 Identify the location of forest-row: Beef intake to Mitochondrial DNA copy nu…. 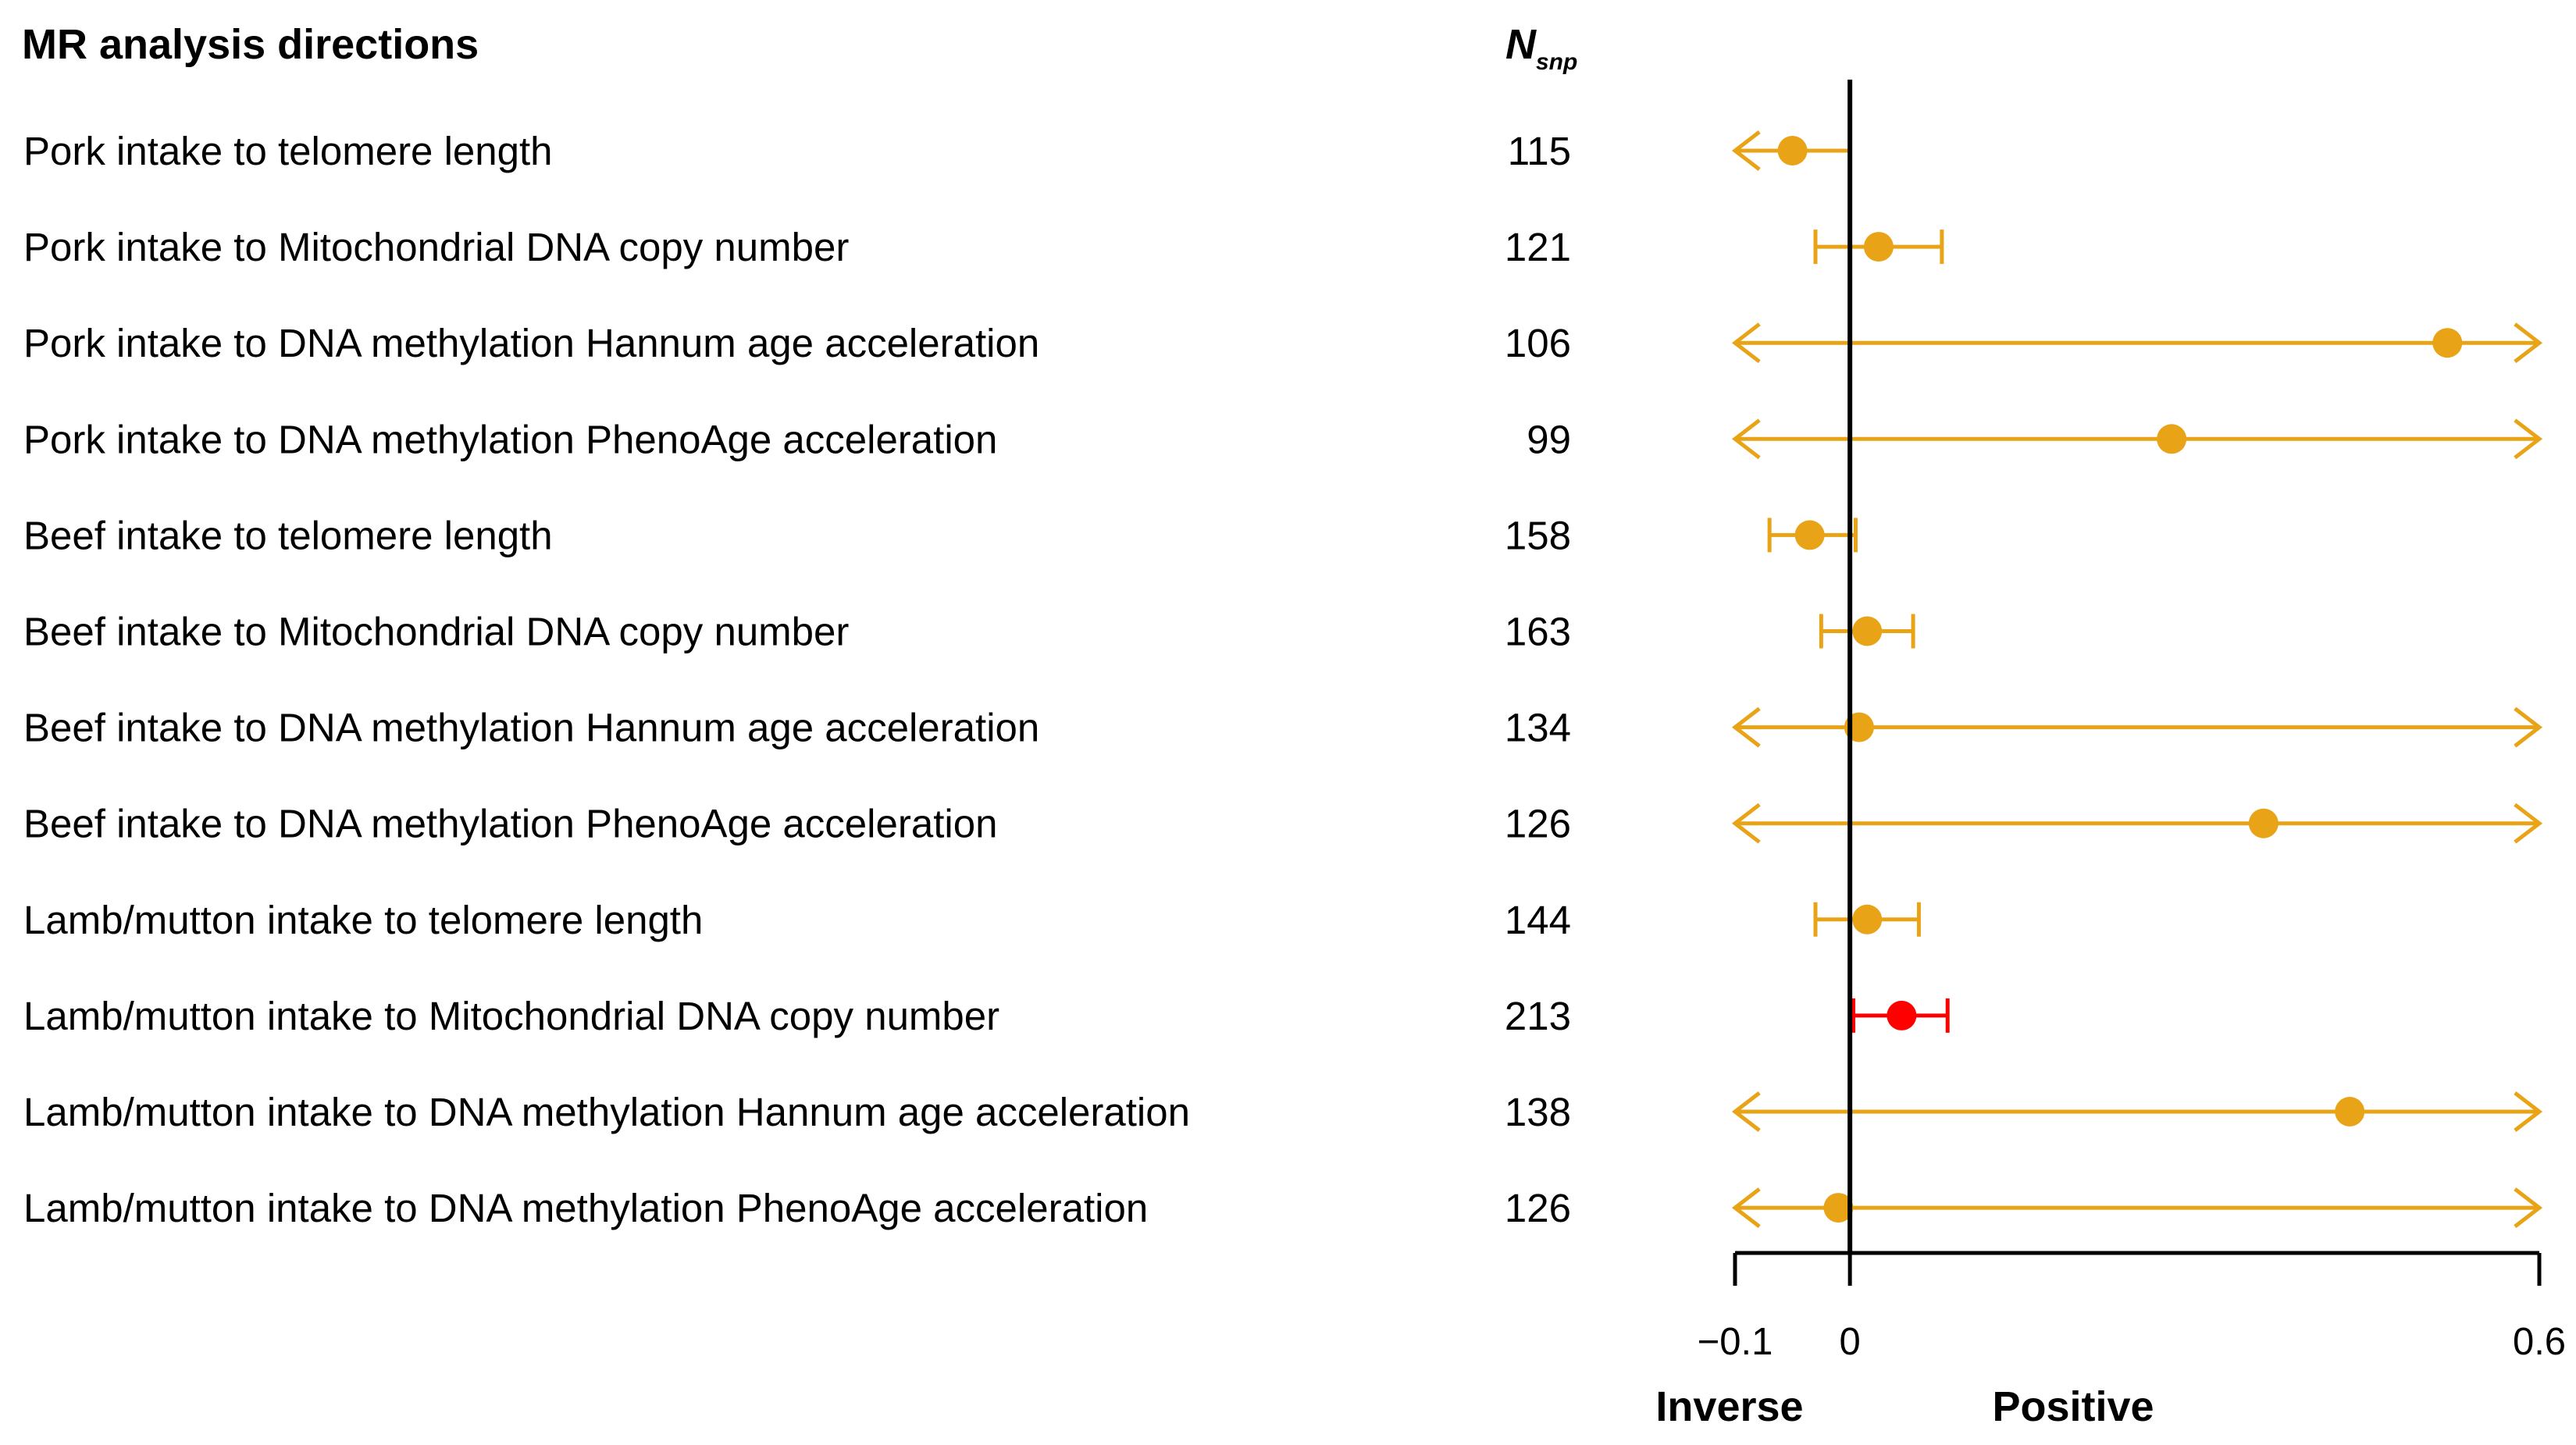
(969, 632).